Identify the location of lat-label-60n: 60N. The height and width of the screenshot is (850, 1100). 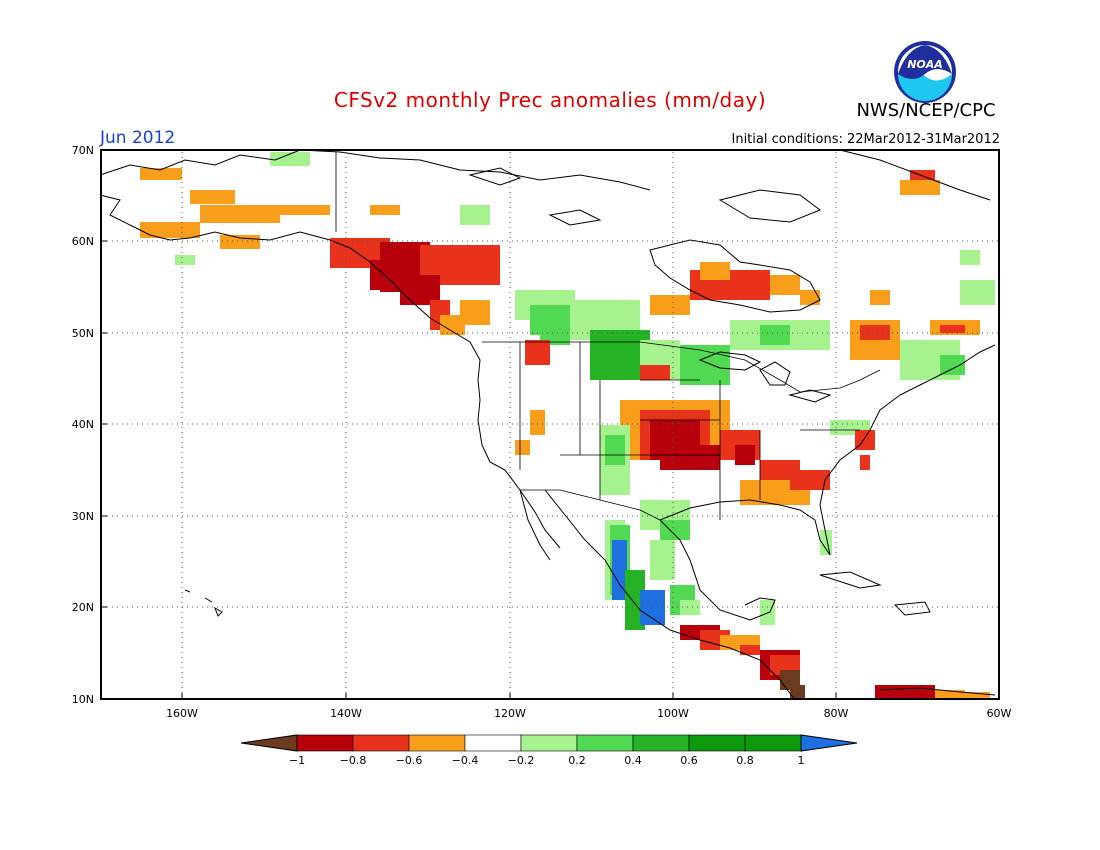
(83, 241).